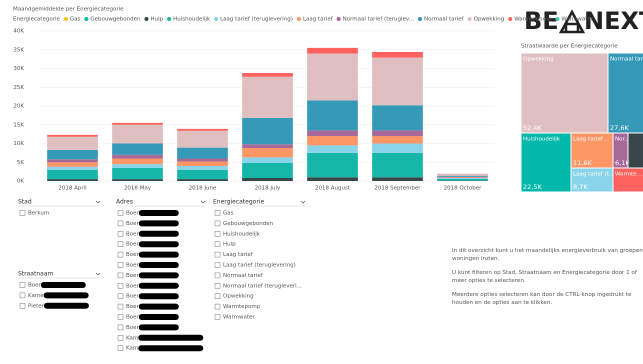 The width and height of the screenshot is (643, 364). What do you see at coordinates (238, 297) in the screenshot?
I see `slicer-item: Opwekking` at bounding box center [238, 297].